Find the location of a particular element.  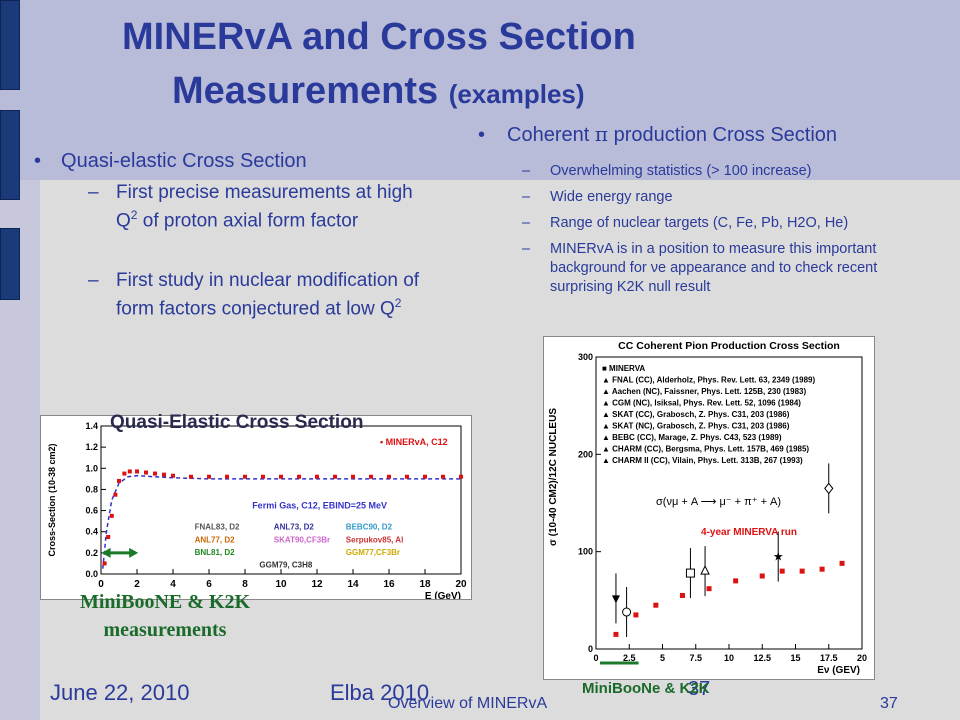

coh-x-tick-label: 17.5 is located at coordinates (829, 658).